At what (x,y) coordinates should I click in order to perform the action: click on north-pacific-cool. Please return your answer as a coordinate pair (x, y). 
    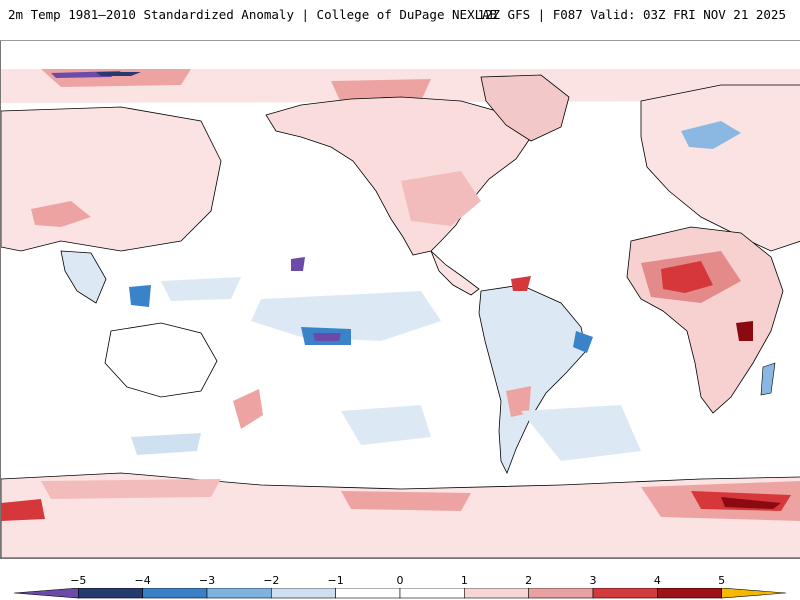
    Looking at the image, I should click on (201, 289).